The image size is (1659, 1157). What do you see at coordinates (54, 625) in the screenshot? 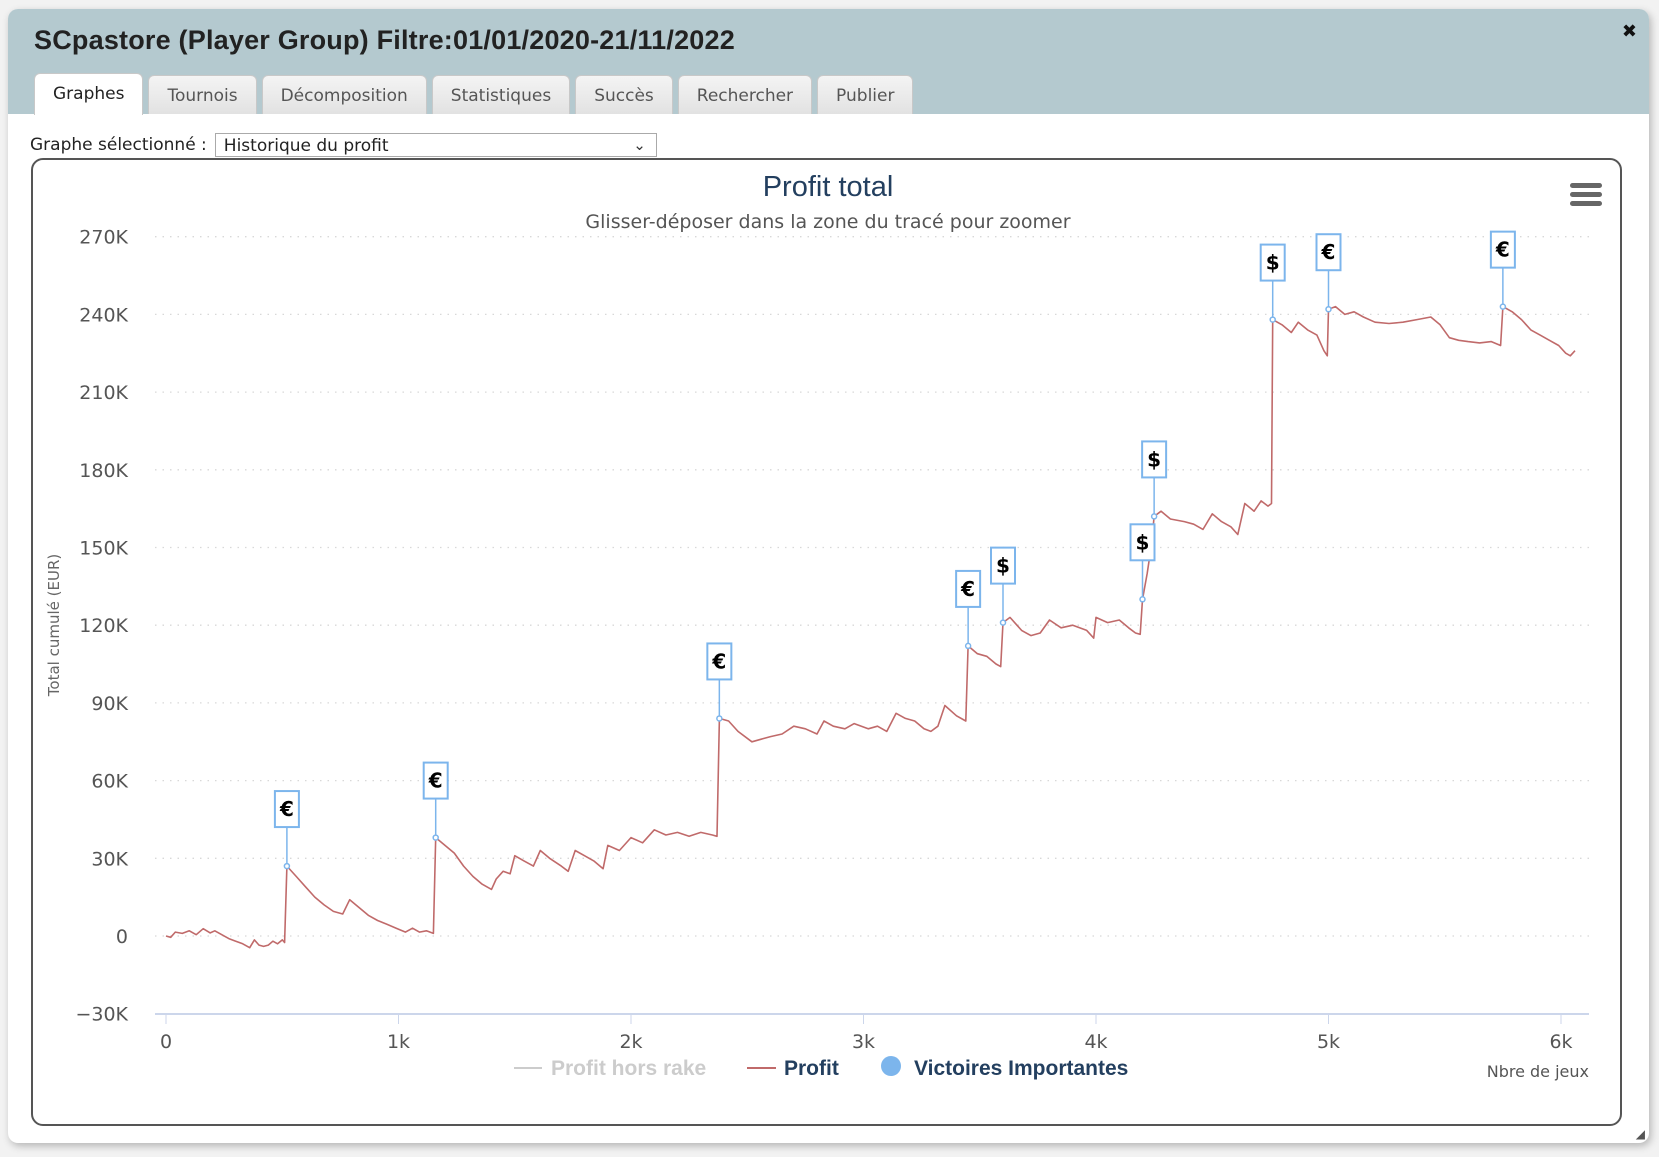
I see `y-axis-title: Total cumulé (EUR)` at bounding box center [54, 625].